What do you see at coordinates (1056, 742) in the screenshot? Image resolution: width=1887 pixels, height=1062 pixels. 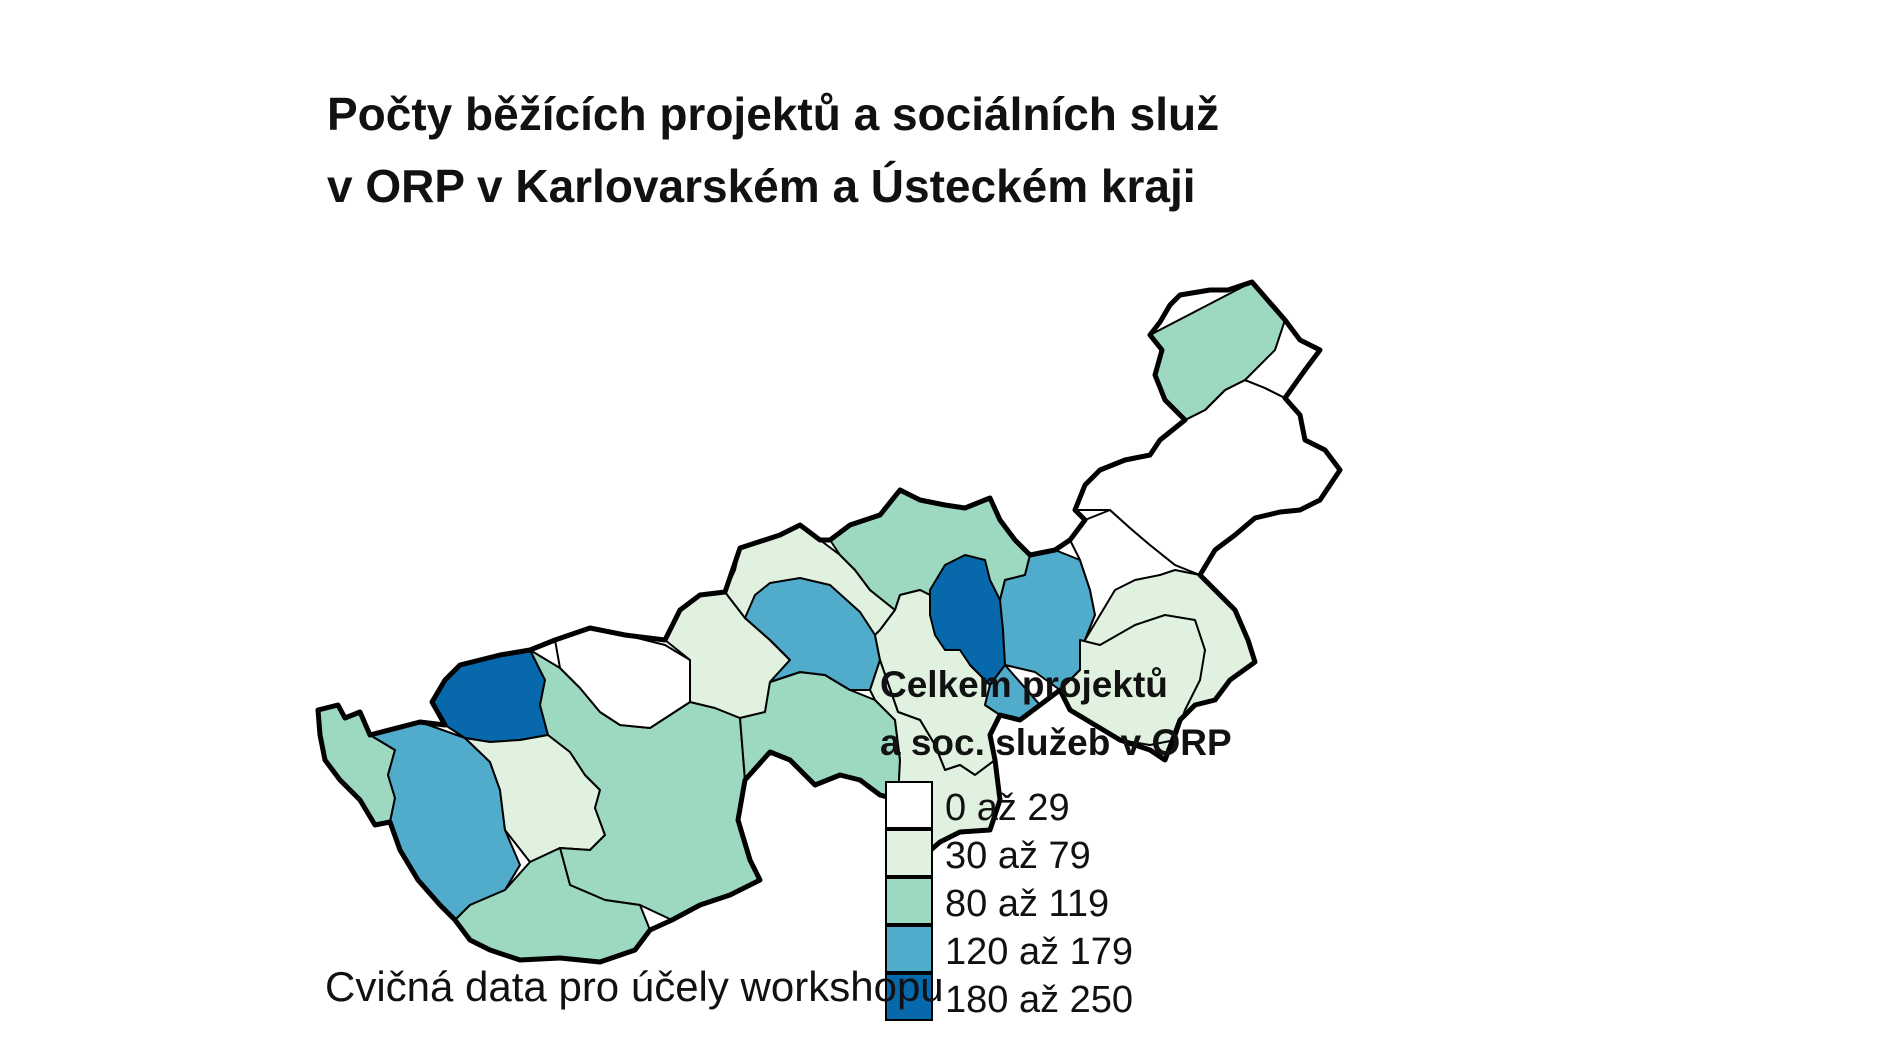 I see `legend-title-line2: a soc. služeb v ORP` at bounding box center [1056, 742].